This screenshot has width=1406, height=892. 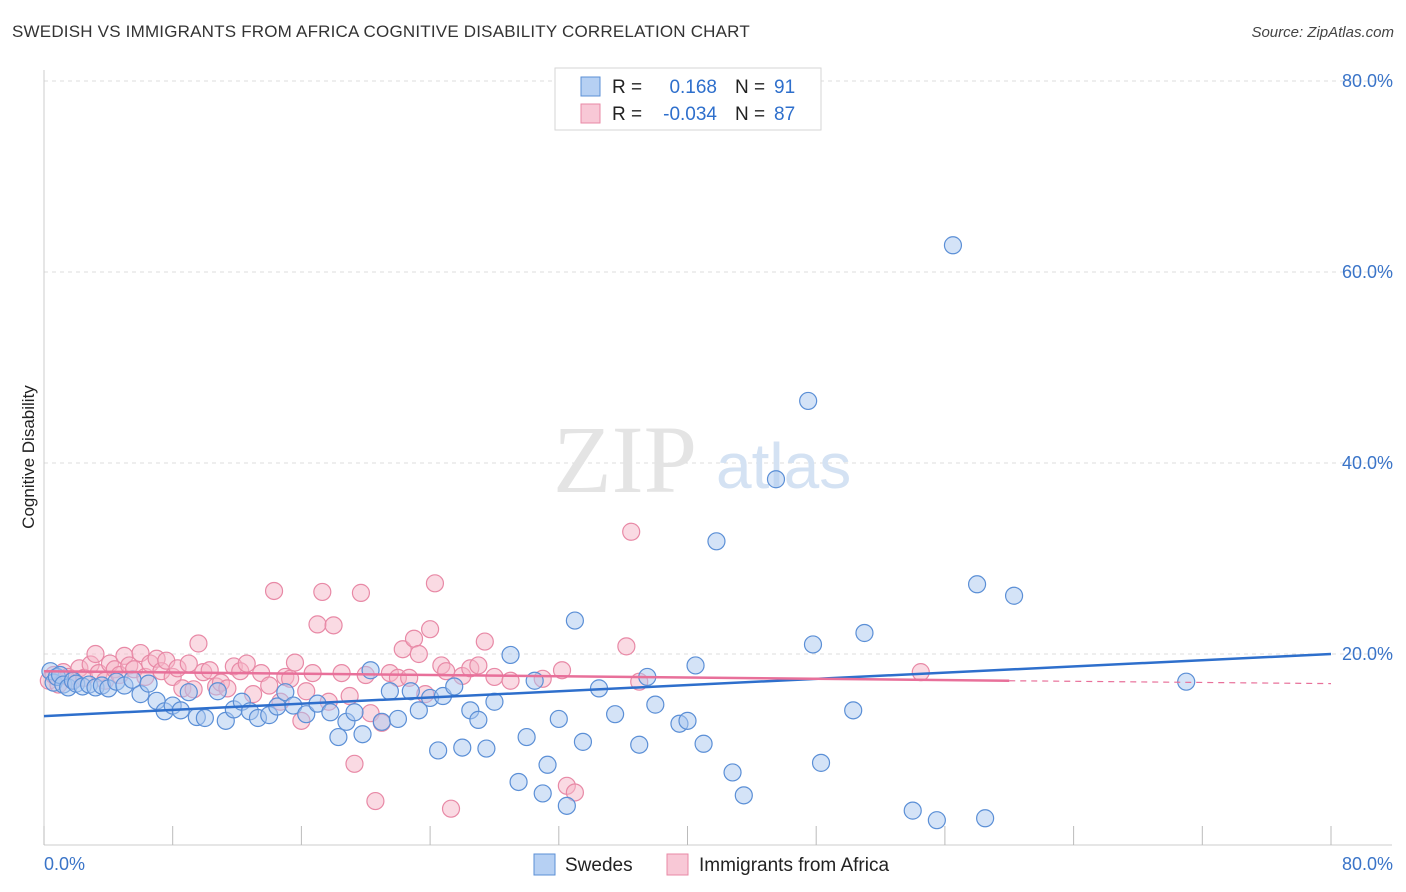 What do you see at coordinates (627, 87) in the screenshot?
I see `legend-r-label-swedes: R =` at bounding box center [627, 87].